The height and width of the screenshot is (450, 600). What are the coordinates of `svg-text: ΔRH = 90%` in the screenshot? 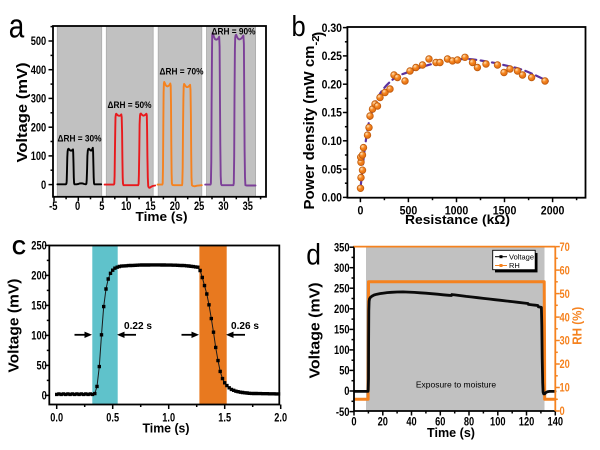 It's located at (234, 32).